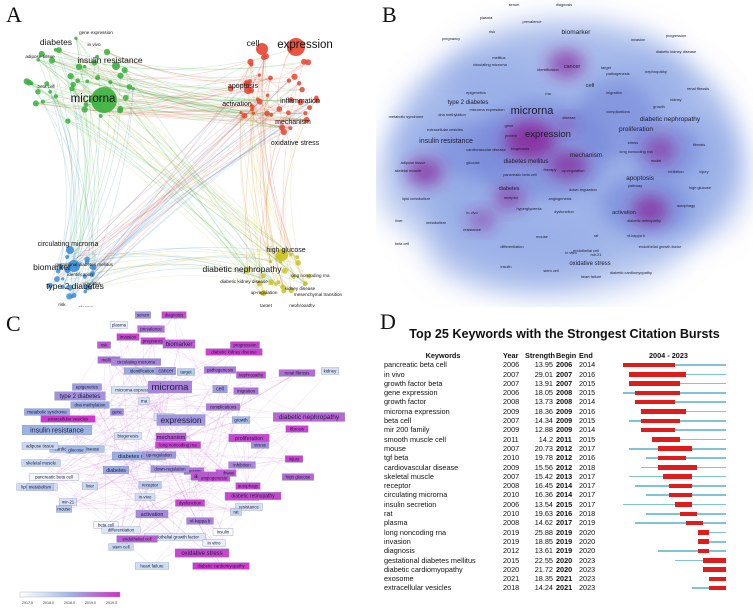 Image resolution: width=753 pixels, height=614 pixels. What do you see at coordinates (144, 401) in the screenshot?
I see `overlay-node: rna` at bounding box center [144, 401].